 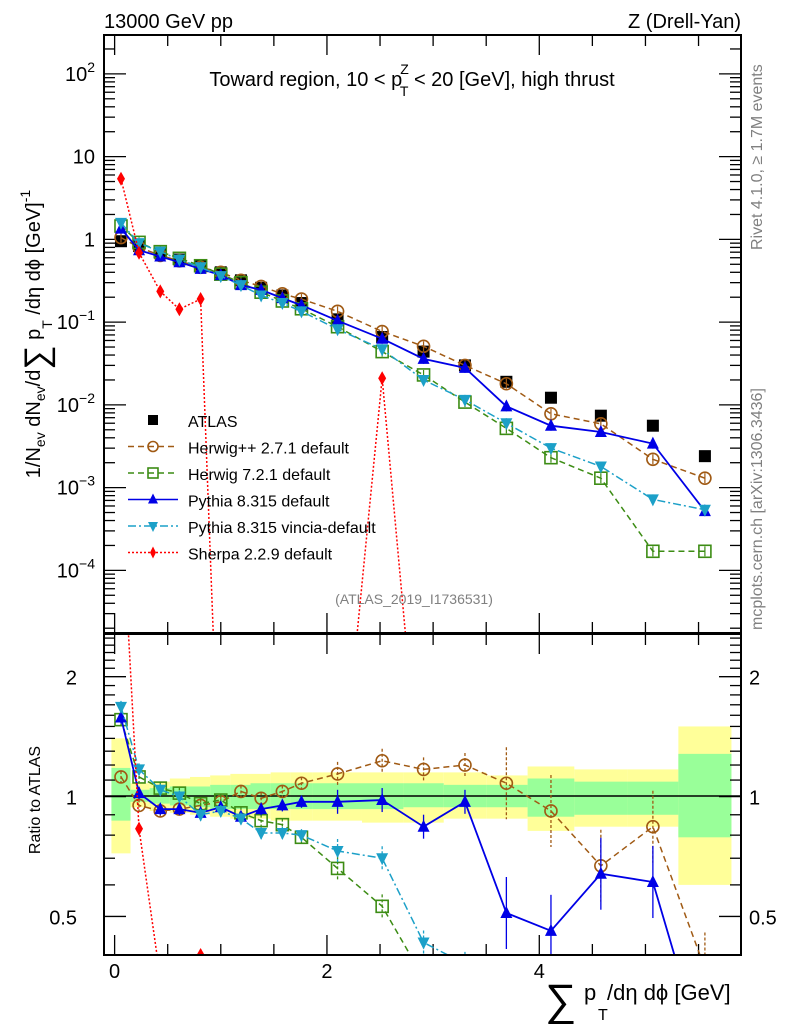 I want to click on x-tick-label: 2, so click(x=326, y=972).